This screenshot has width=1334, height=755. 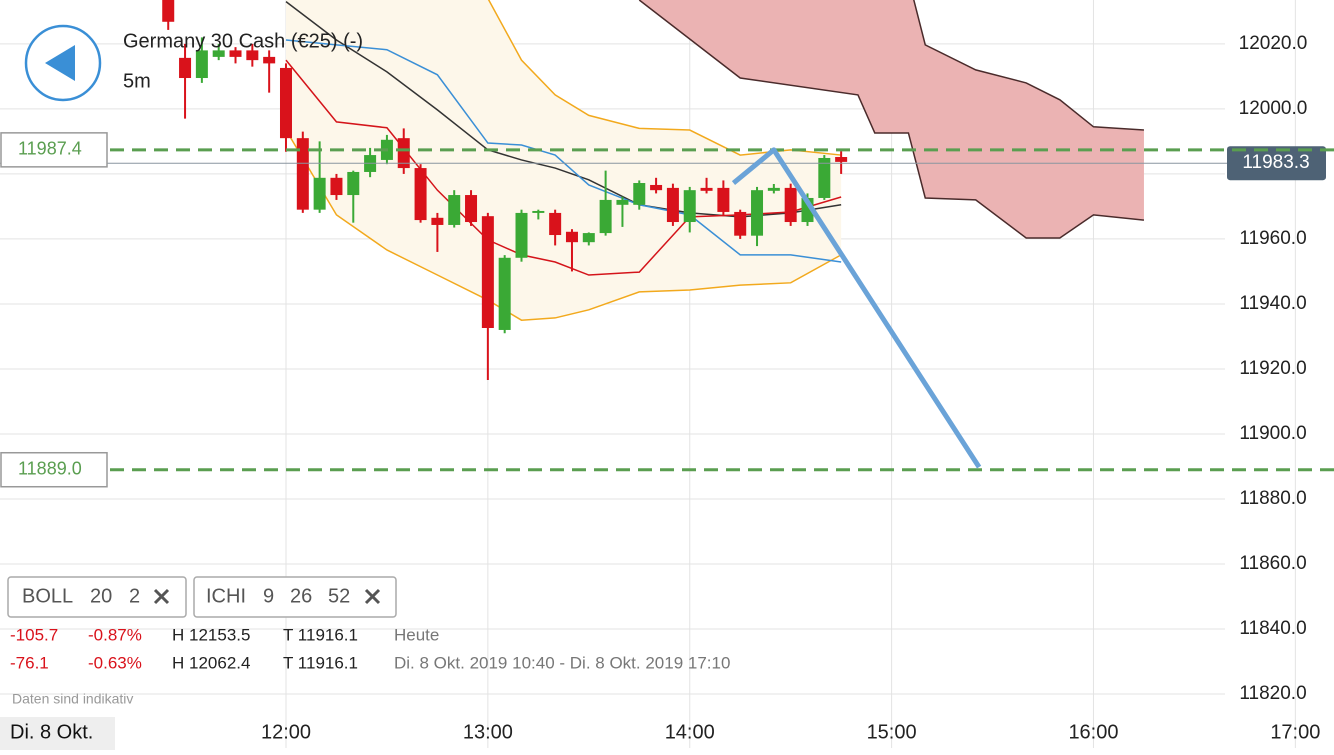 What do you see at coordinates (268, 596) in the screenshot?
I see `chip-param: 9` at bounding box center [268, 596].